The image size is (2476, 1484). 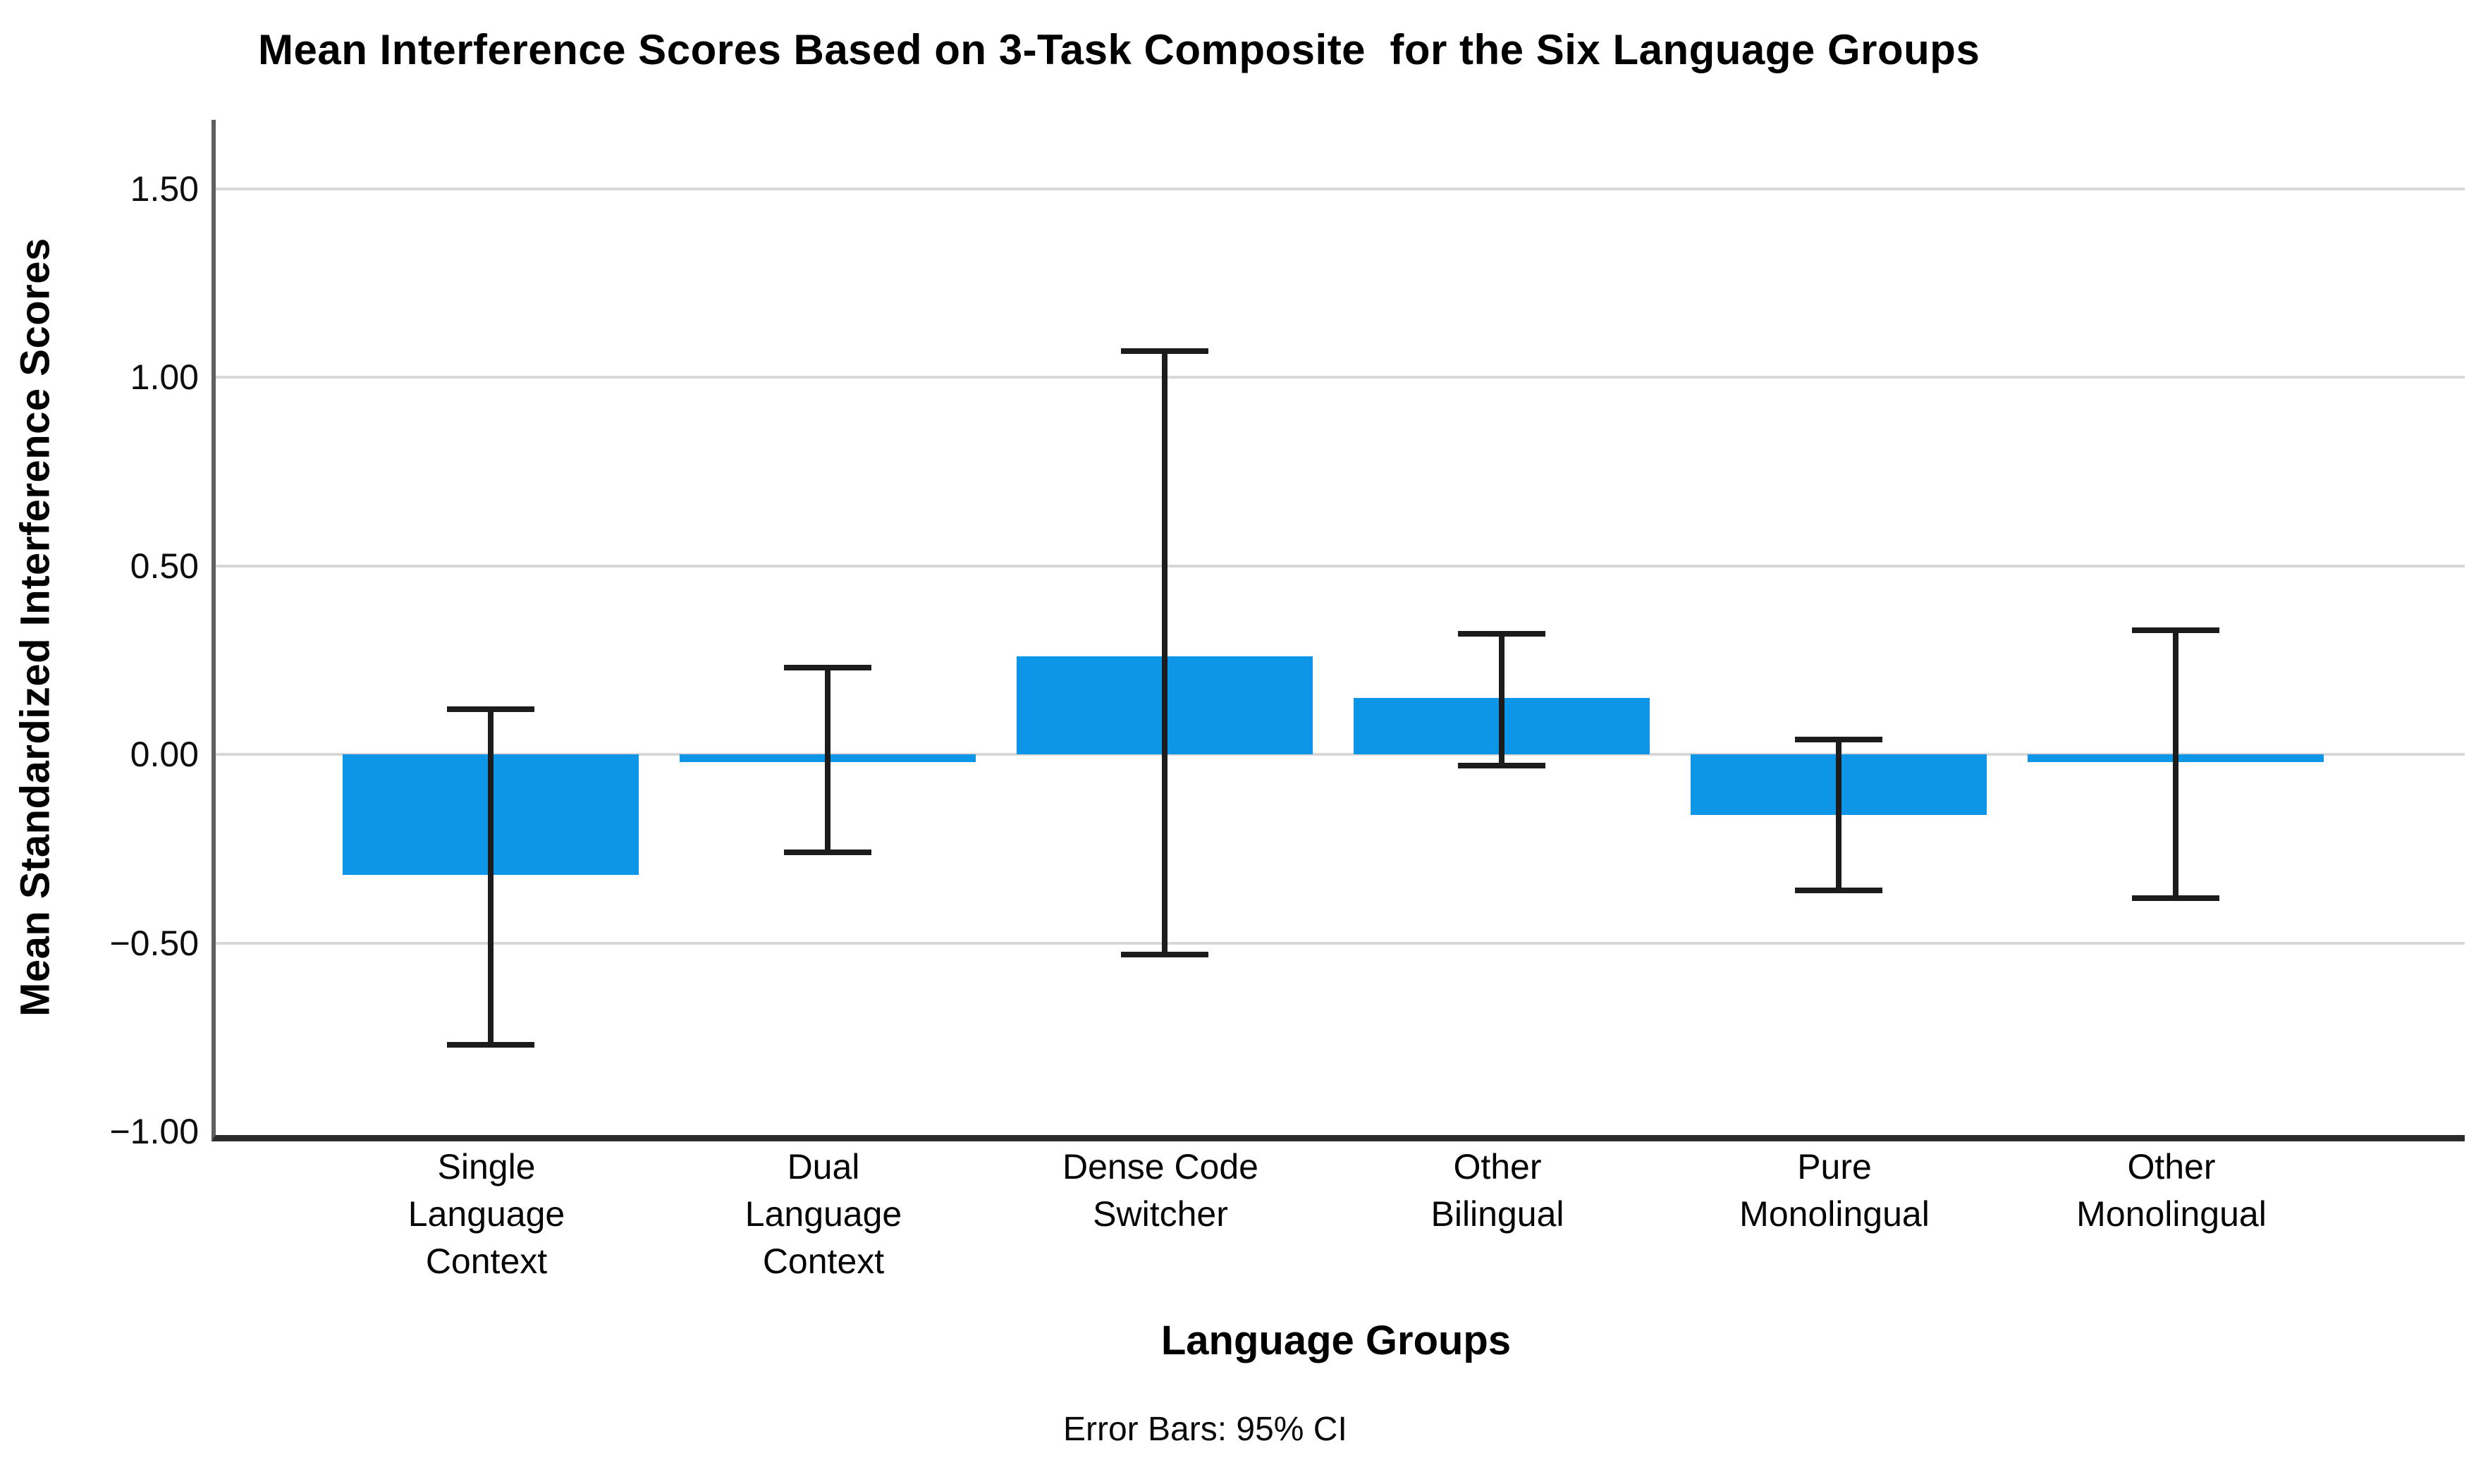 What do you see at coordinates (154, 1132) in the screenshot?
I see `y-tick-label: −1.00` at bounding box center [154, 1132].